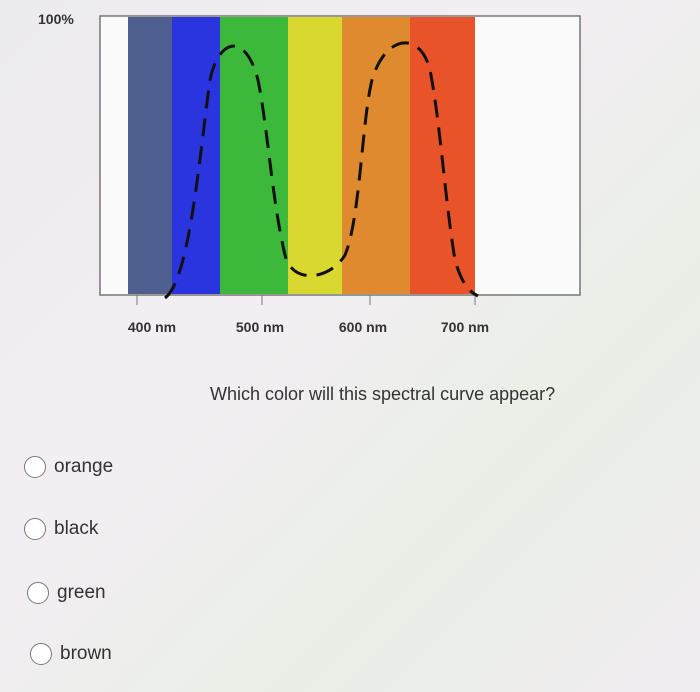 The image size is (700, 692). Describe the element at coordinates (152, 327) in the screenshot. I see `x-tick-label: 400 nm` at that location.